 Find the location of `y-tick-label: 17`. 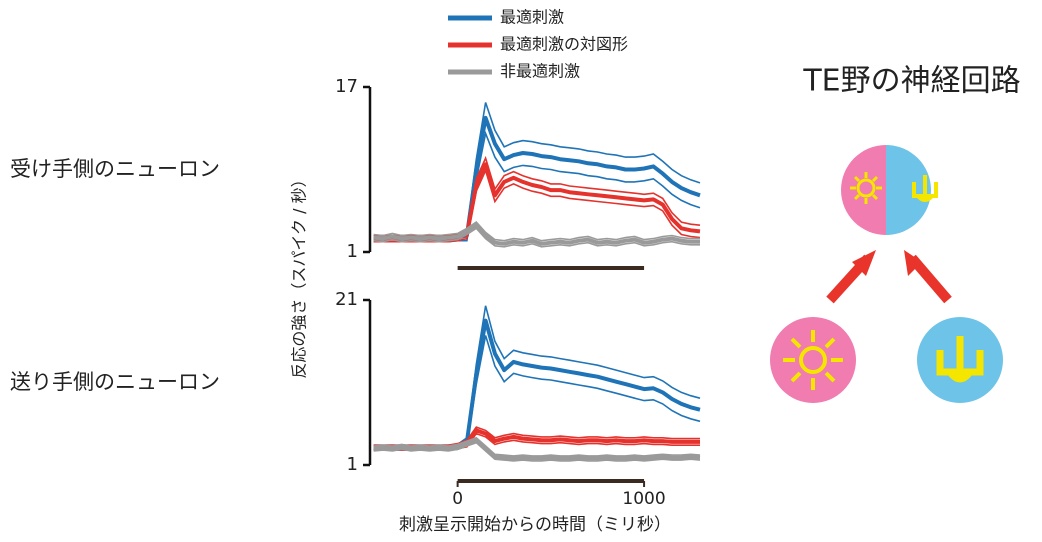

y-tick-label: 17 is located at coordinates (346, 86).